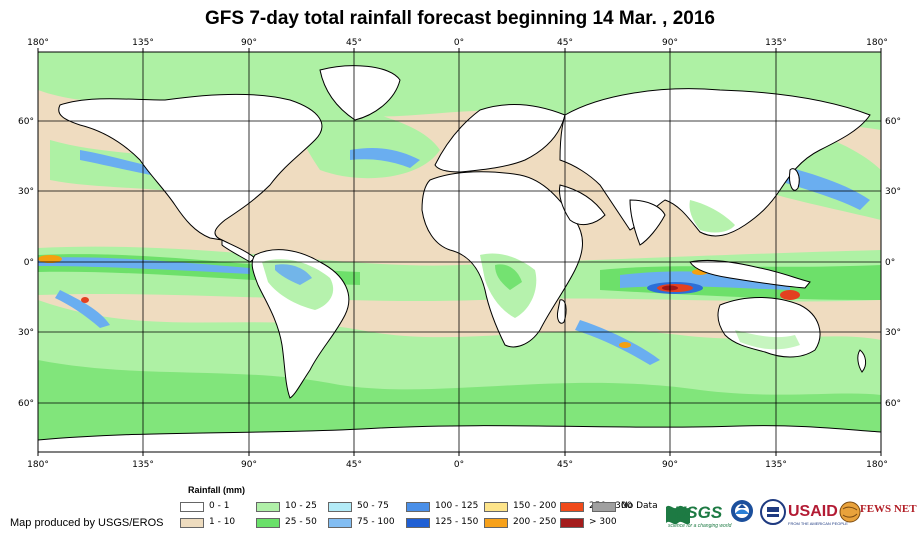  What do you see at coordinates (217, 490) in the screenshot?
I see `legend-title: Rainfall (mm)` at bounding box center [217, 490].